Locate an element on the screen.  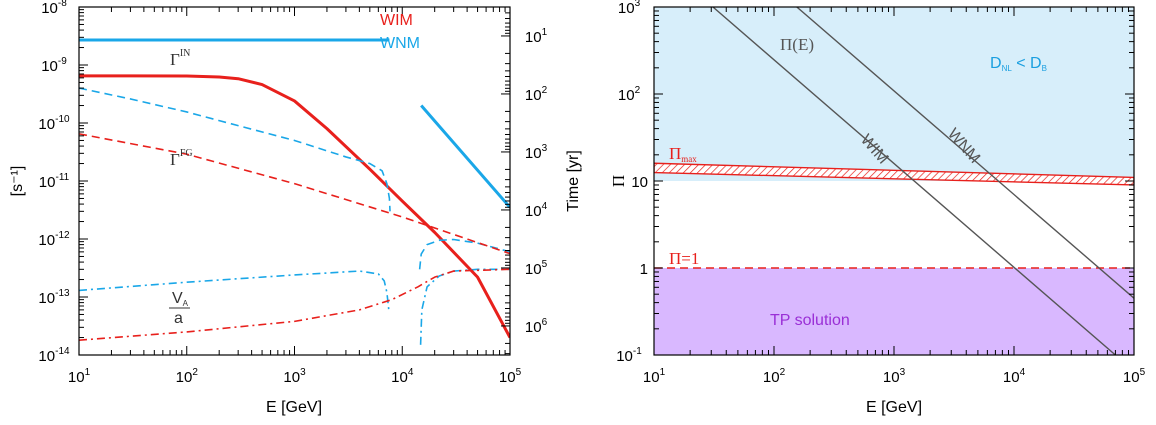
left-y-tick-label-3-base: 10 is located at coordinates (47, 182).